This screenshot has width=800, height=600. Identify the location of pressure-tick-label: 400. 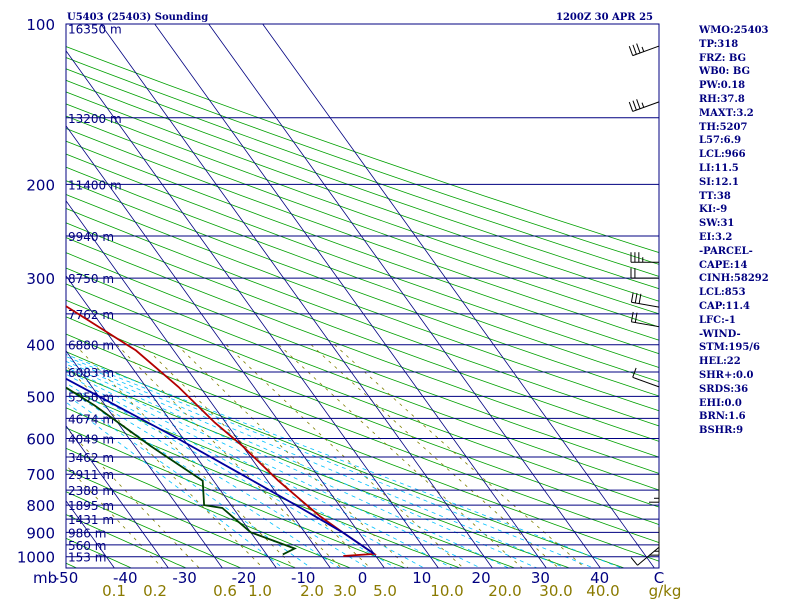
(40, 346).